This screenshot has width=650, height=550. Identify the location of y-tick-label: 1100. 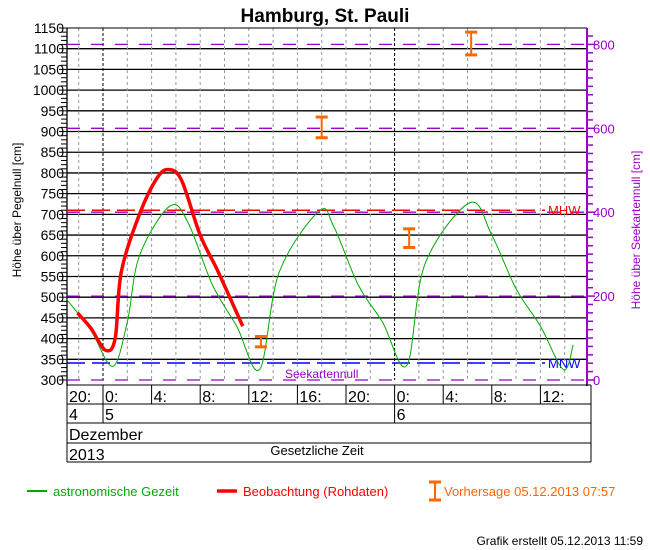
(49, 49).